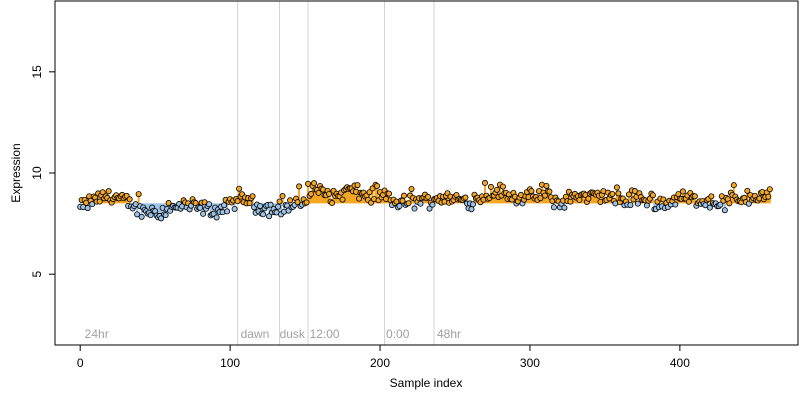 The image size is (800, 400). Describe the element at coordinates (97, 334) in the screenshot. I see `phase-label: 24hr` at that location.